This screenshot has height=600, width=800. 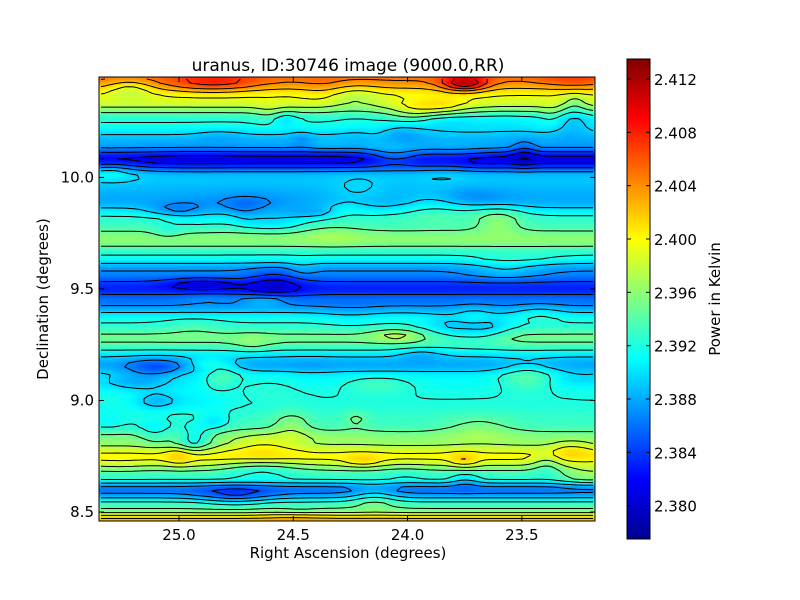 What do you see at coordinates (348, 553) in the screenshot?
I see `x-axis-label: Right Ascension (degrees)` at bounding box center [348, 553].